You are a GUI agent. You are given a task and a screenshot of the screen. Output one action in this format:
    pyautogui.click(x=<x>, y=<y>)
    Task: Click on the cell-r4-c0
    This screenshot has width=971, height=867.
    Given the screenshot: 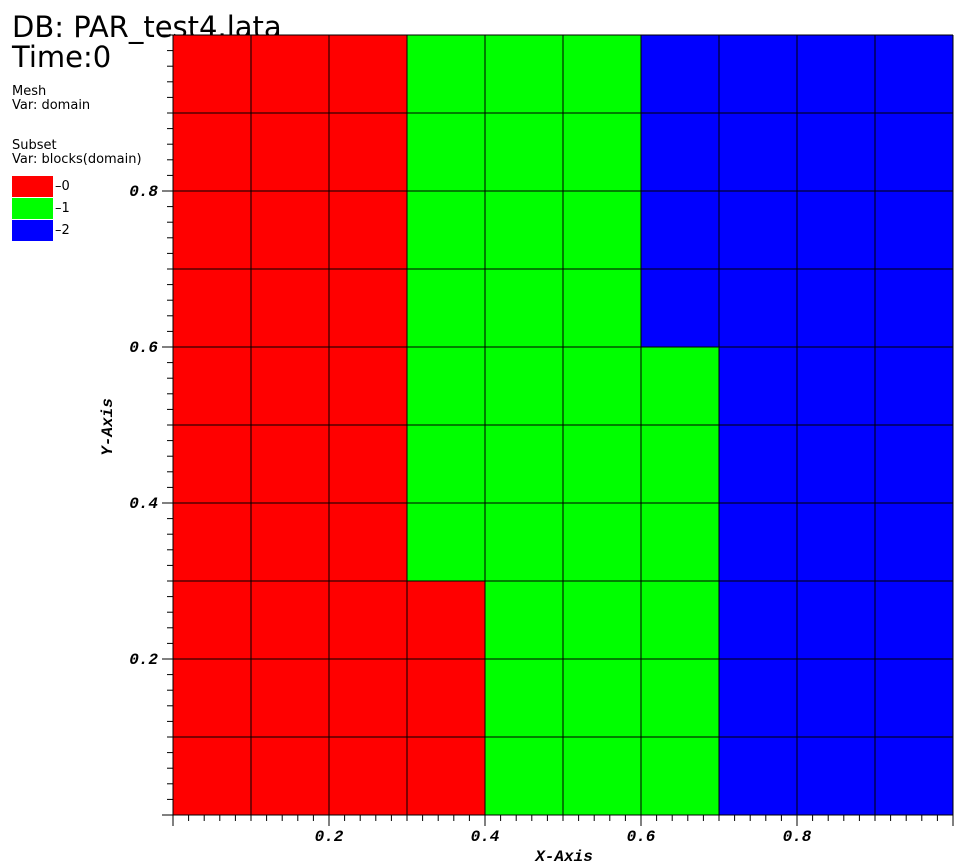 What is the action you would take?
    pyautogui.click(x=212, y=386)
    